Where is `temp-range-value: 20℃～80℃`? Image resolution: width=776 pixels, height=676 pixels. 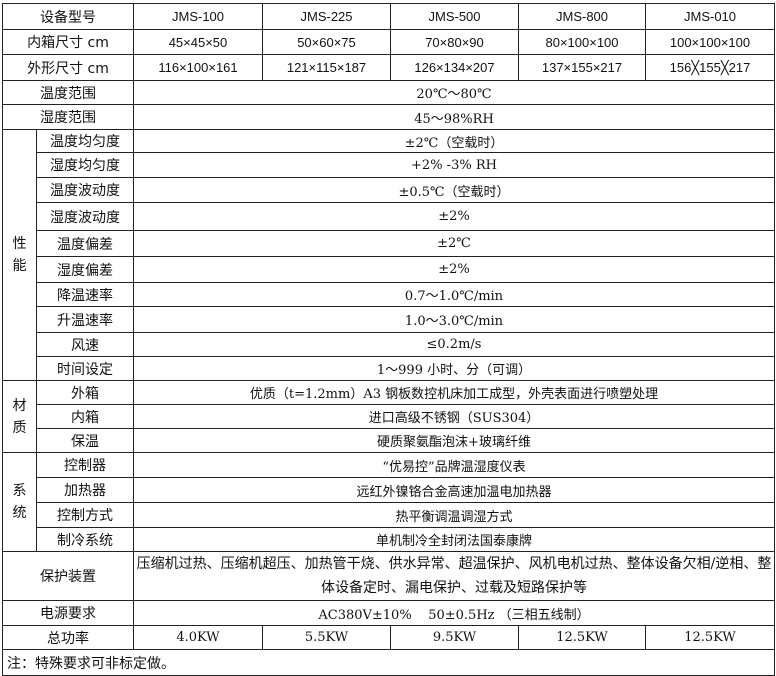 temp-range-value: 20℃～80℃ is located at coordinates (454, 92).